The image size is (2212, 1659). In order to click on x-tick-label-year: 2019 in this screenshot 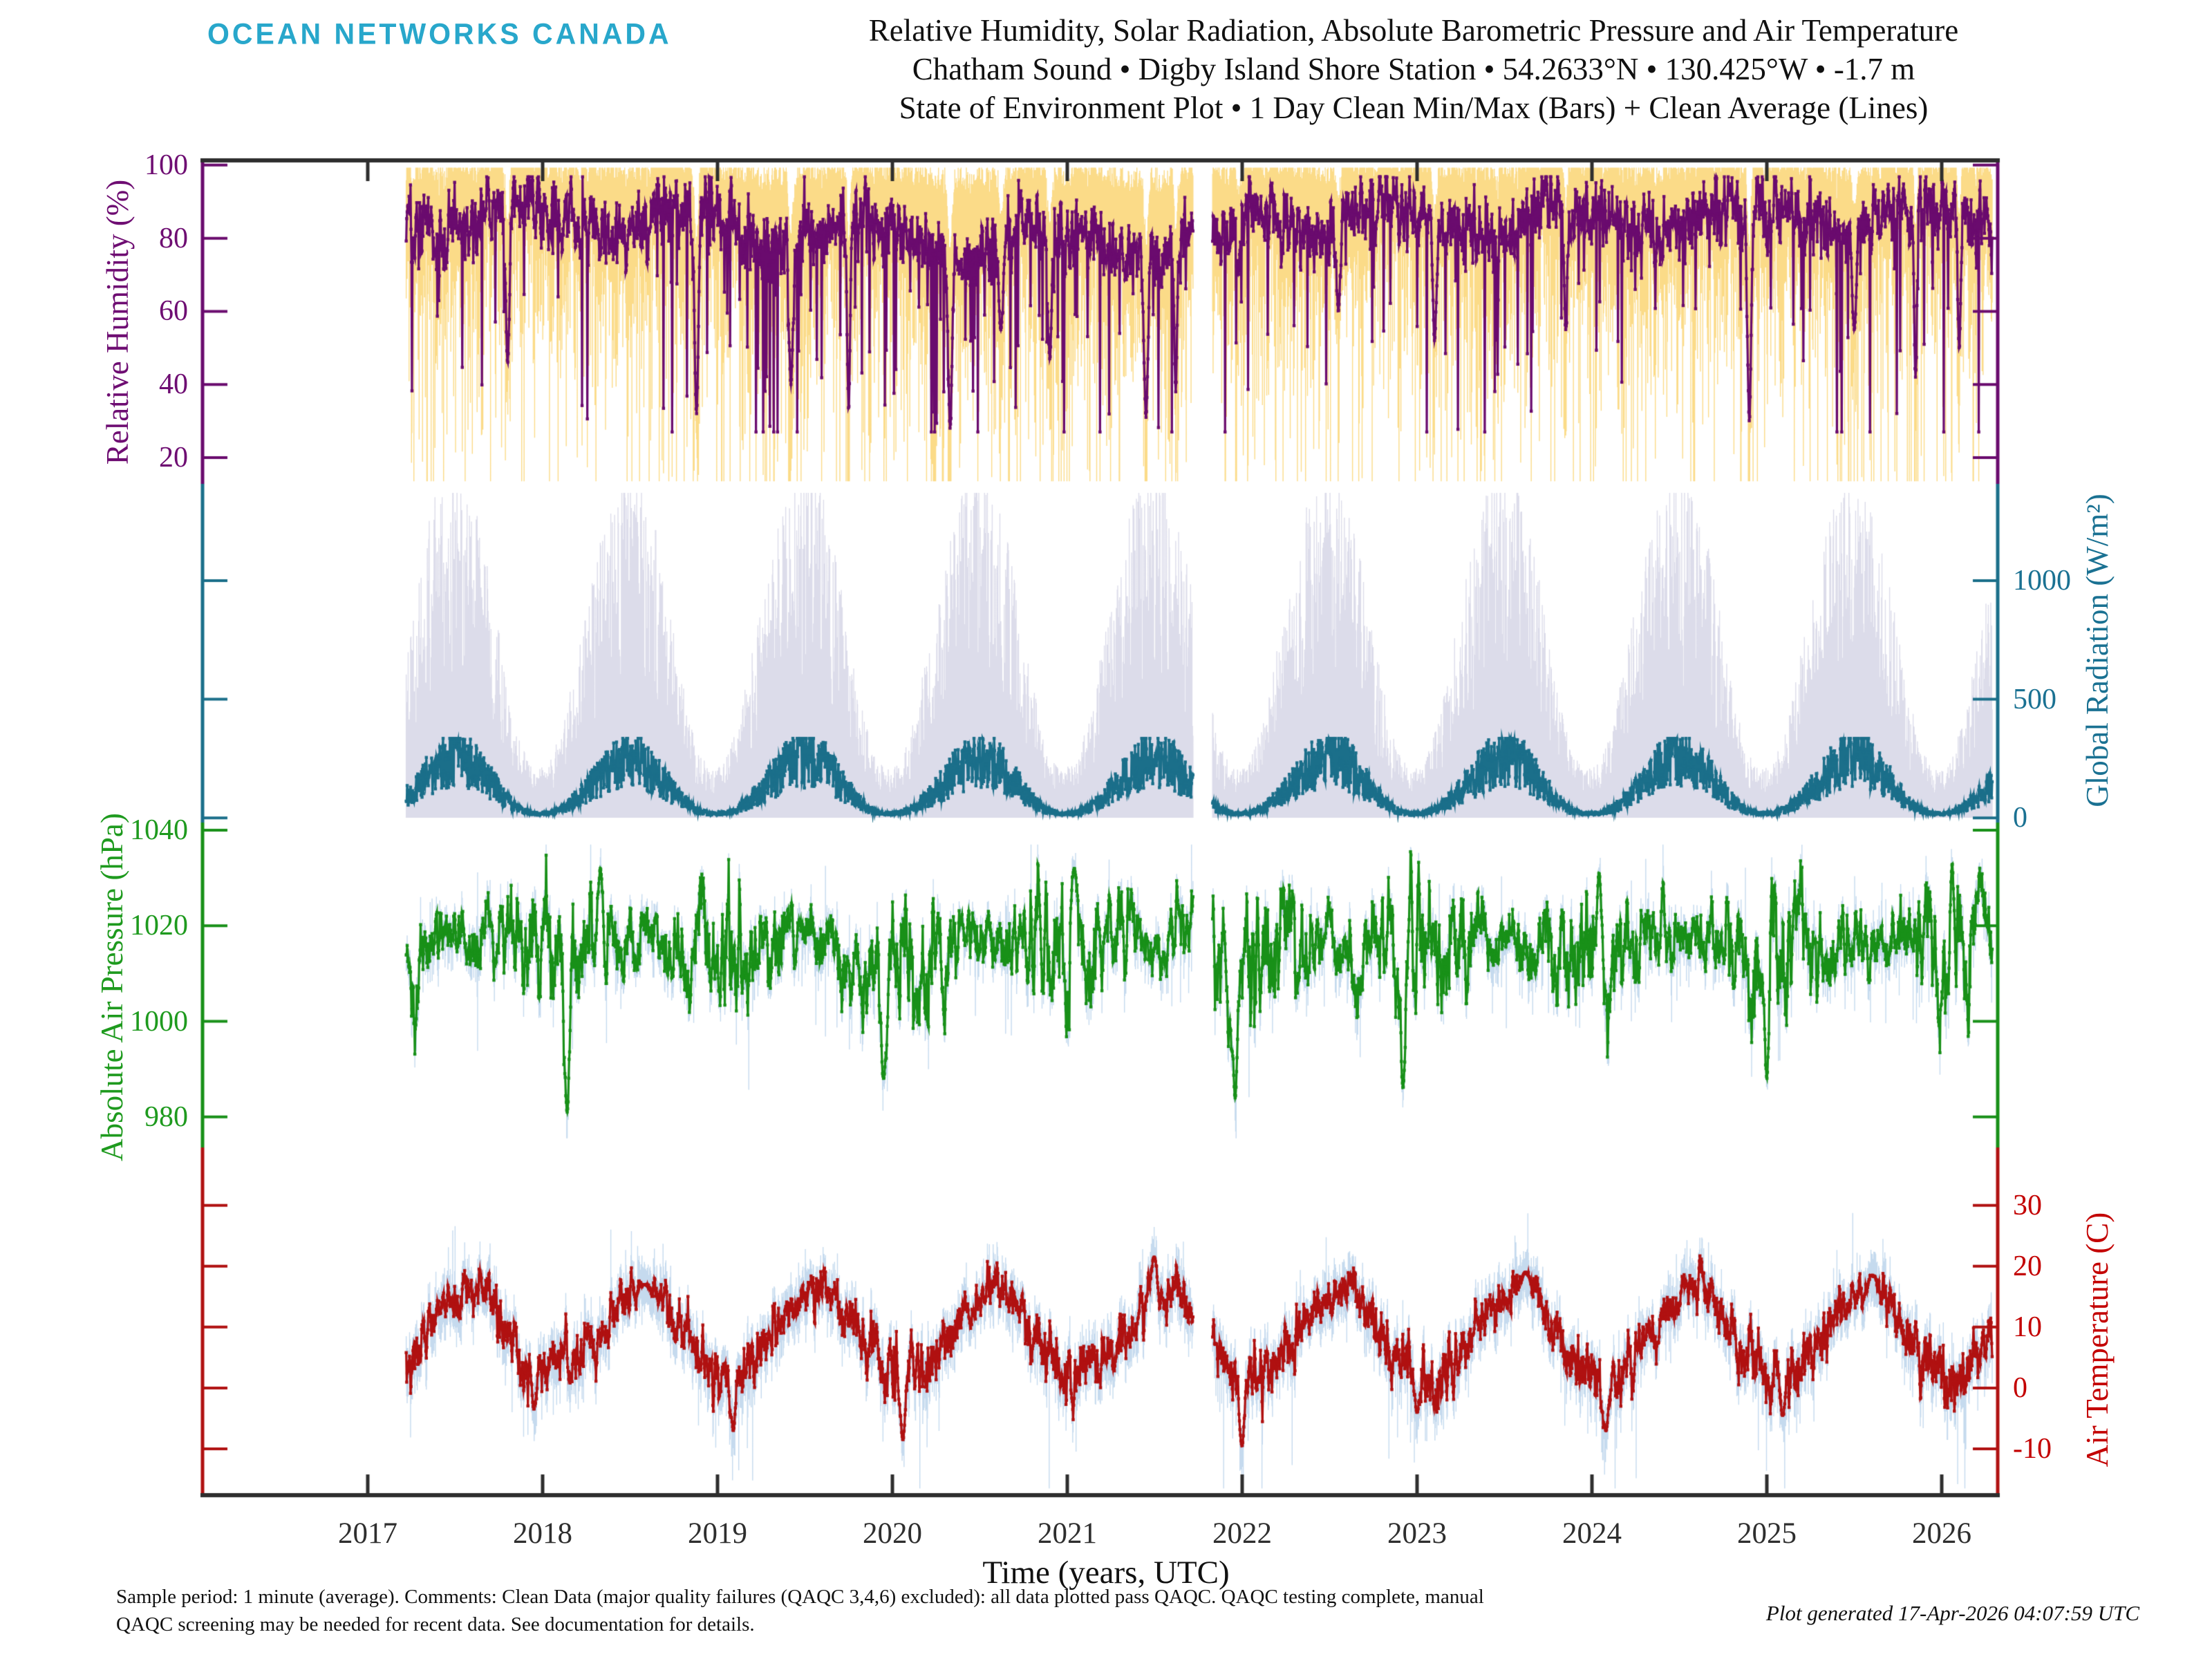, I will do `click(718, 1534)`.